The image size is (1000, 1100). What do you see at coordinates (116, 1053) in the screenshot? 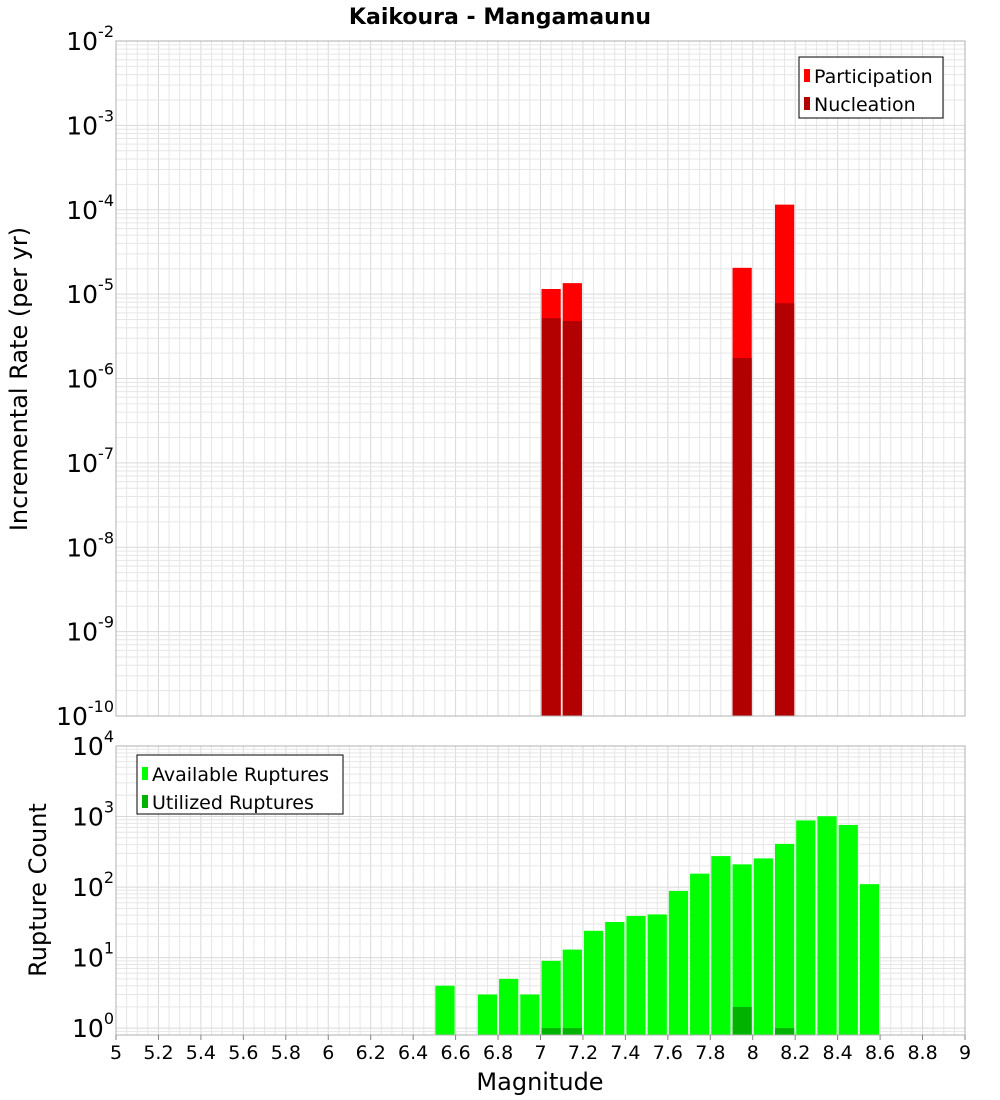
I see `x-tick-label: 5` at bounding box center [116, 1053].